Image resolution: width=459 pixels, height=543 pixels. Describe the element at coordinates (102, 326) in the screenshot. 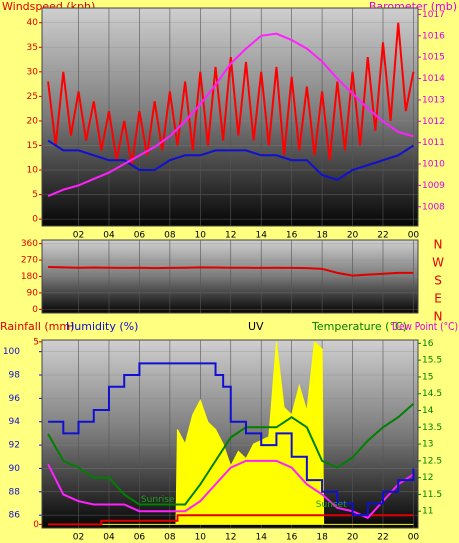

I see `axis-title: Humidity (%)` at that location.